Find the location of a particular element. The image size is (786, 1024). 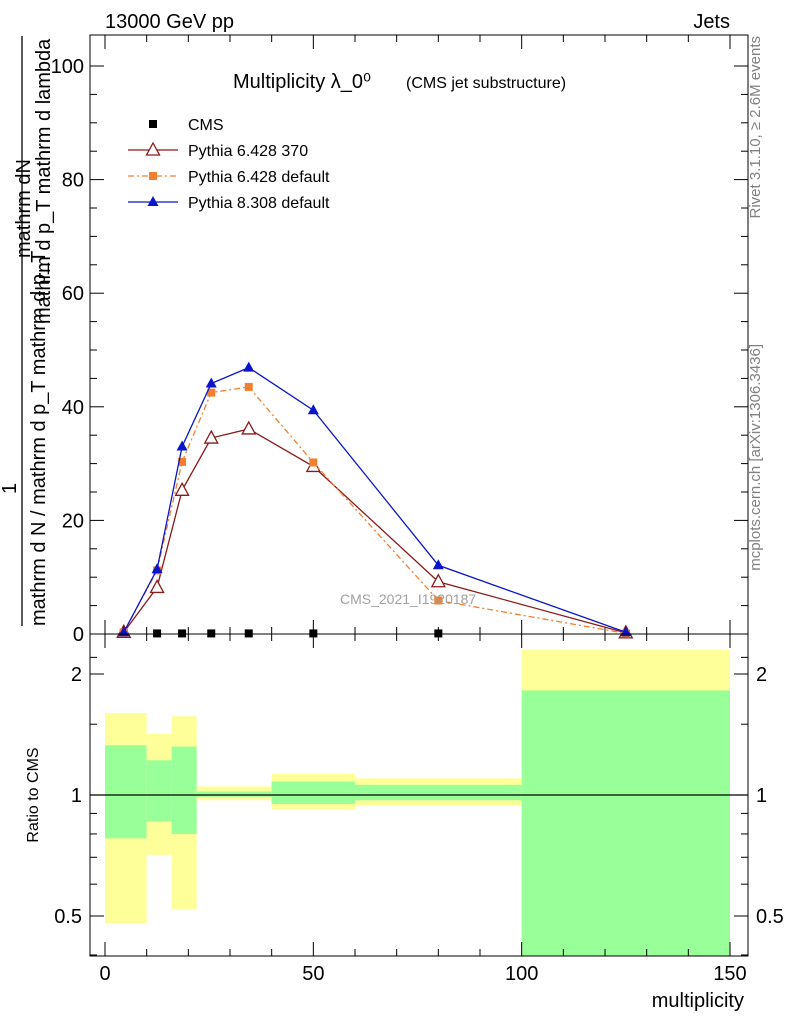

main-ytick-label: 20 is located at coordinates (73, 521).